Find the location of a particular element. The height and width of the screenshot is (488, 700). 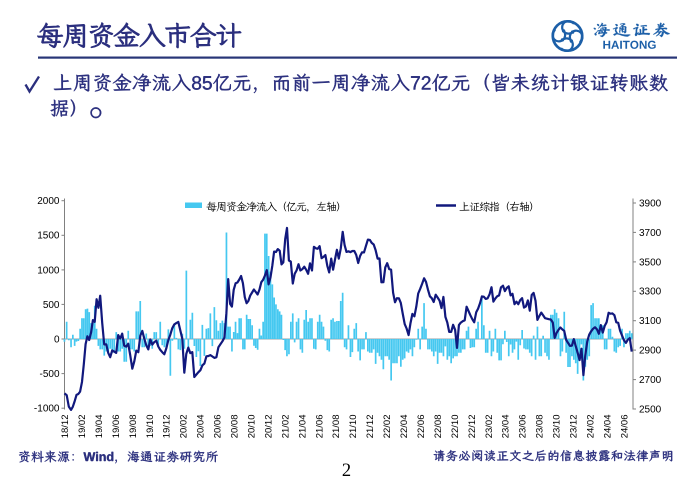

svg-text: 1000 is located at coordinates (48, 270).